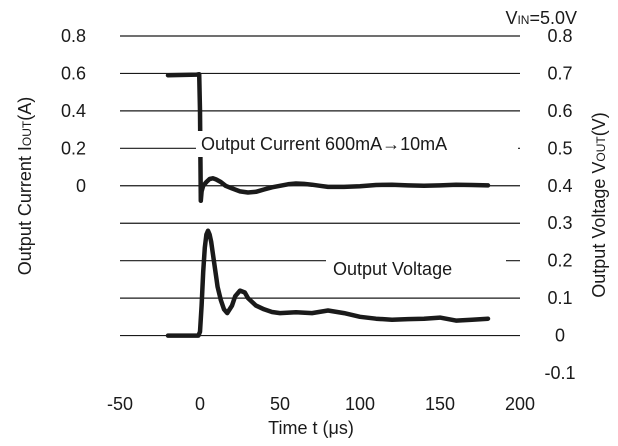 The width and height of the screenshot is (618, 446). I want to click on condition-label: VIN=5.0V, so click(541, 18).